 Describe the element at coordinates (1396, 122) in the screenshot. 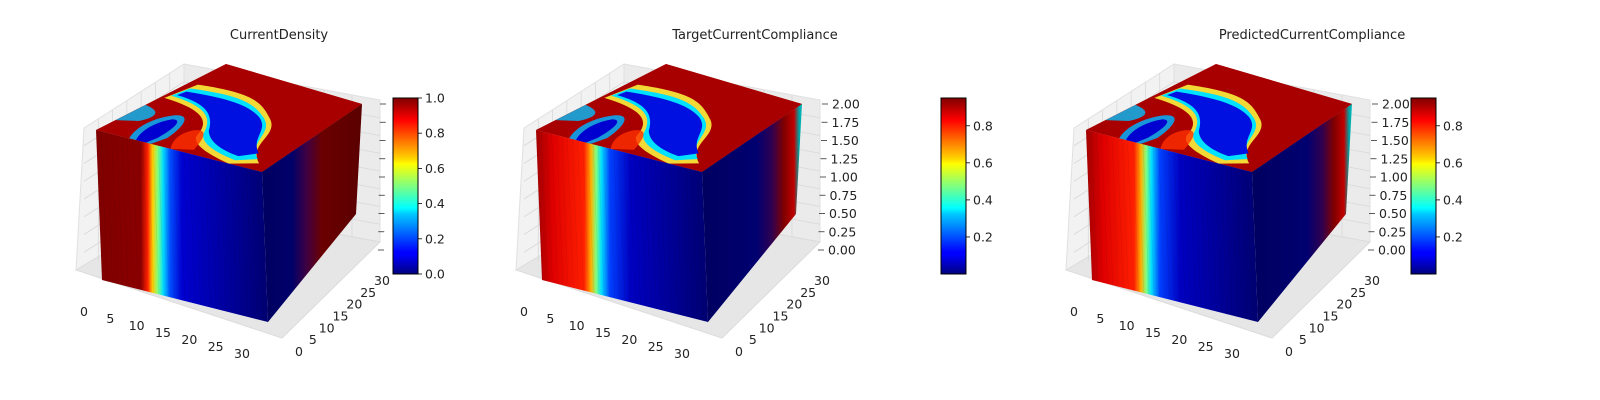

I see `z-tick-label: 1.75` at that location.